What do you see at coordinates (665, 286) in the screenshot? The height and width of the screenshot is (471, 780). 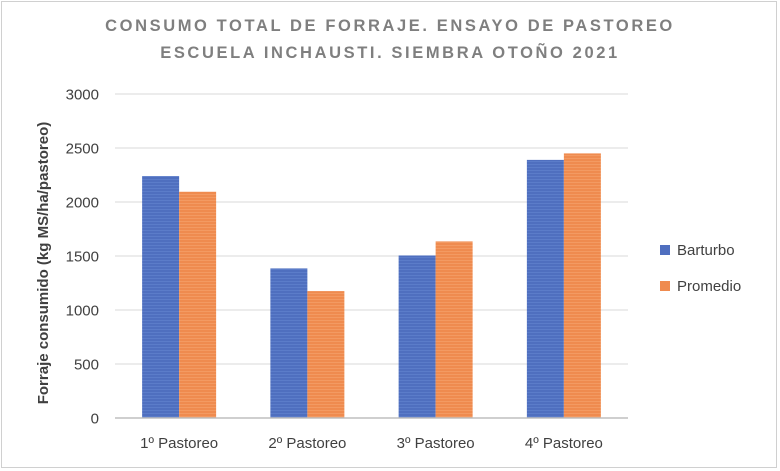 I see `legend-swatch-promedio` at bounding box center [665, 286].